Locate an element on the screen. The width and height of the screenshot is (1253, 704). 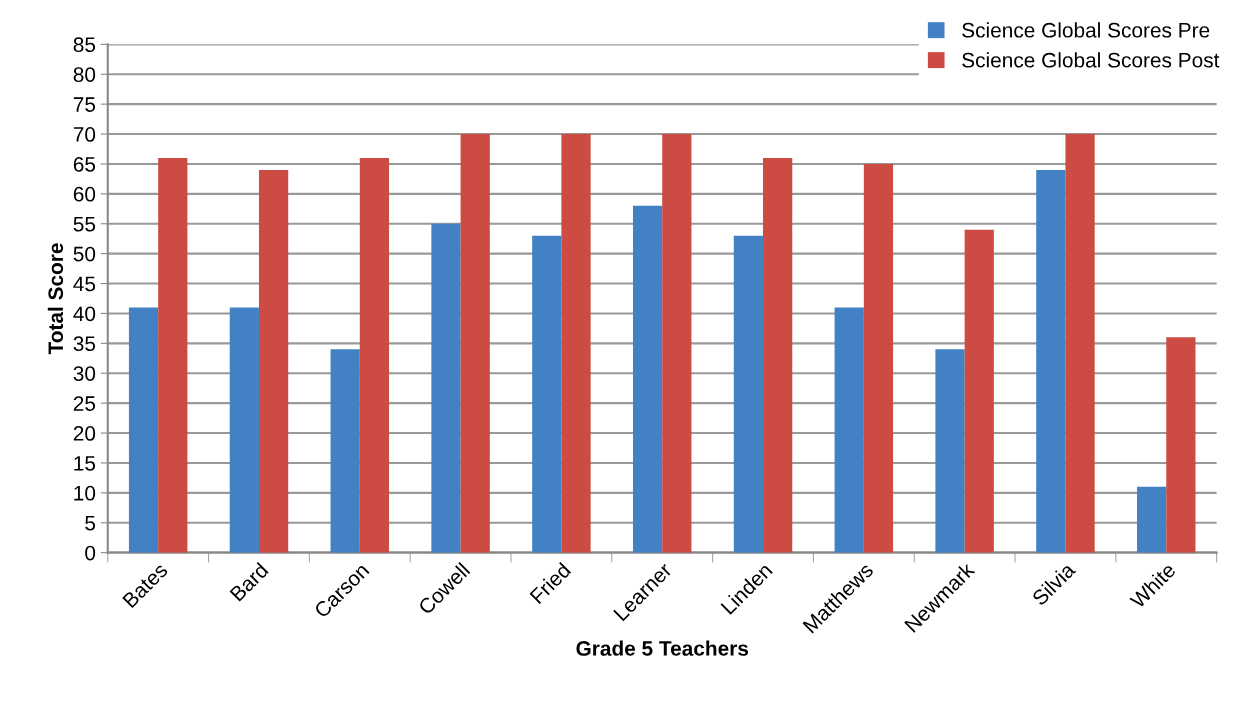
y-tick-label: 55 is located at coordinates (84, 224).